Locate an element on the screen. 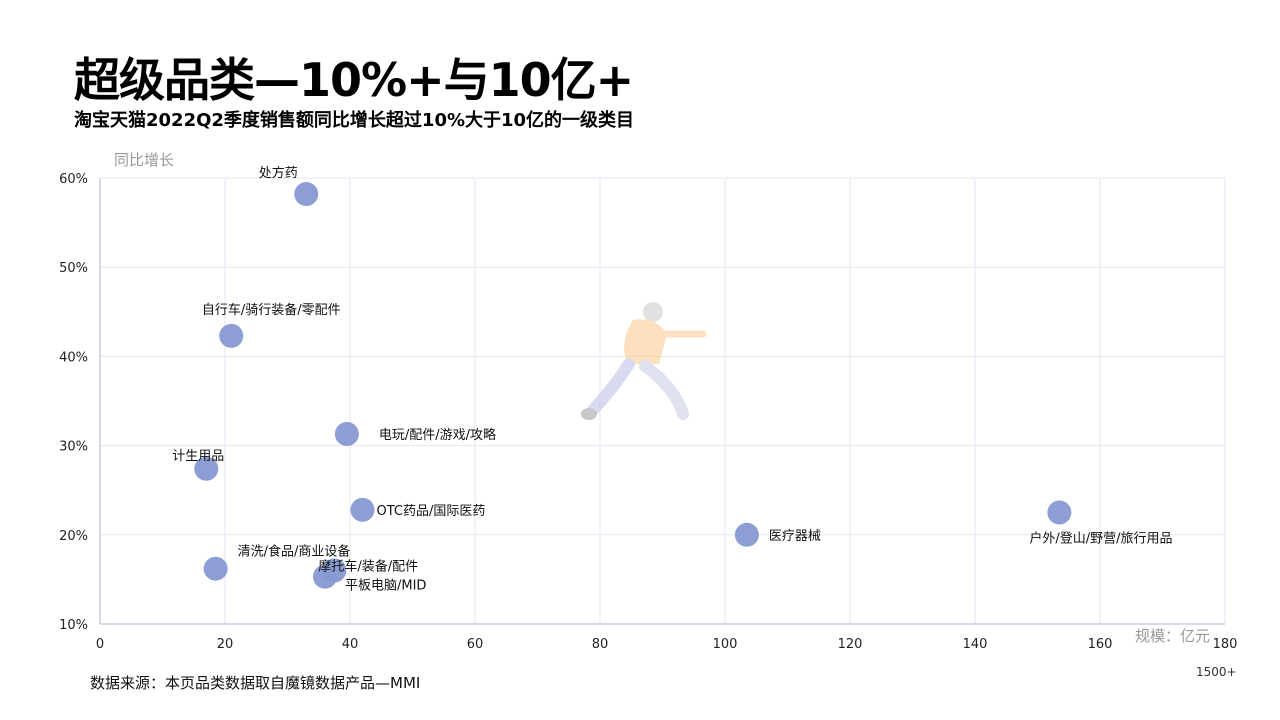  x-tick-label: 100 is located at coordinates (725, 644).